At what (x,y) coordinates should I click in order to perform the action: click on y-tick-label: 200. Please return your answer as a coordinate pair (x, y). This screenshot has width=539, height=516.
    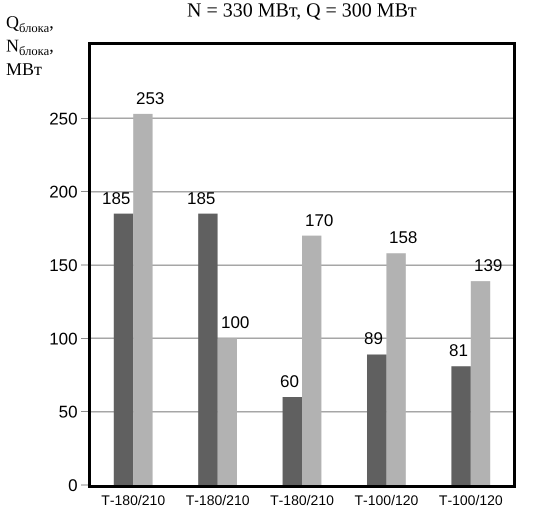
    Looking at the image, I should click on (63, 192).